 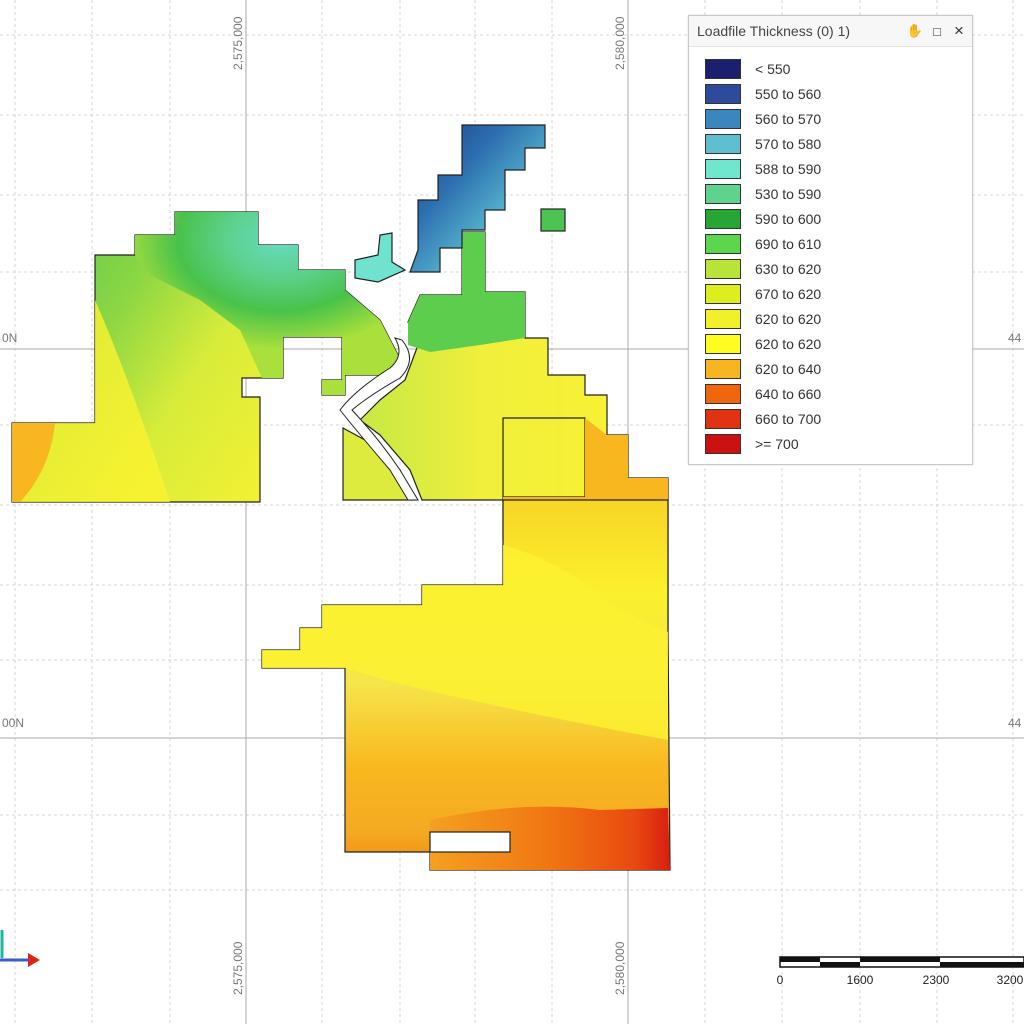 I want to click on legend-item: 560 to 570, so click(x=763, y=119).